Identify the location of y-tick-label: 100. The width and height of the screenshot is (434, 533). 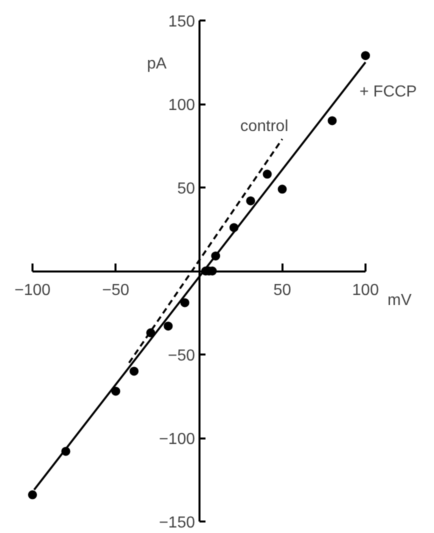
(182, 105).